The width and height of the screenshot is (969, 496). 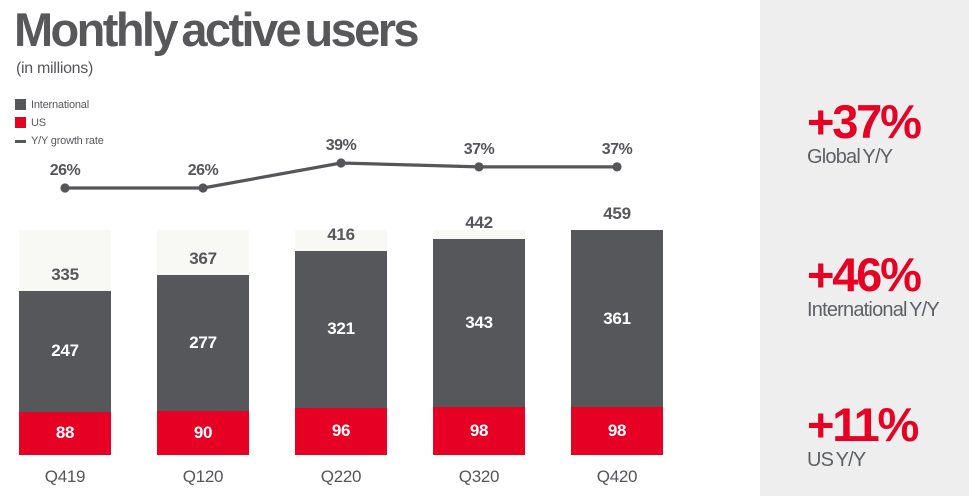 I want to click on us-value-label: 88, so click(x=65, y=433).